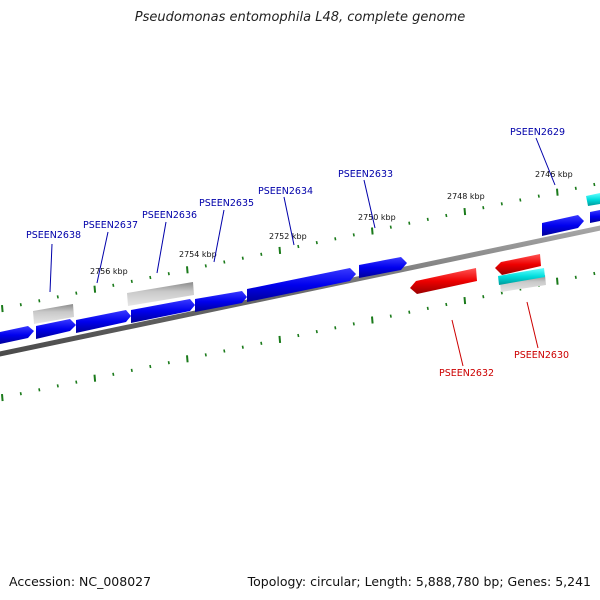 The image size is (600, 600). I want to click on gene-label-pseen2629: PSEEN2629, so click(537, 132).